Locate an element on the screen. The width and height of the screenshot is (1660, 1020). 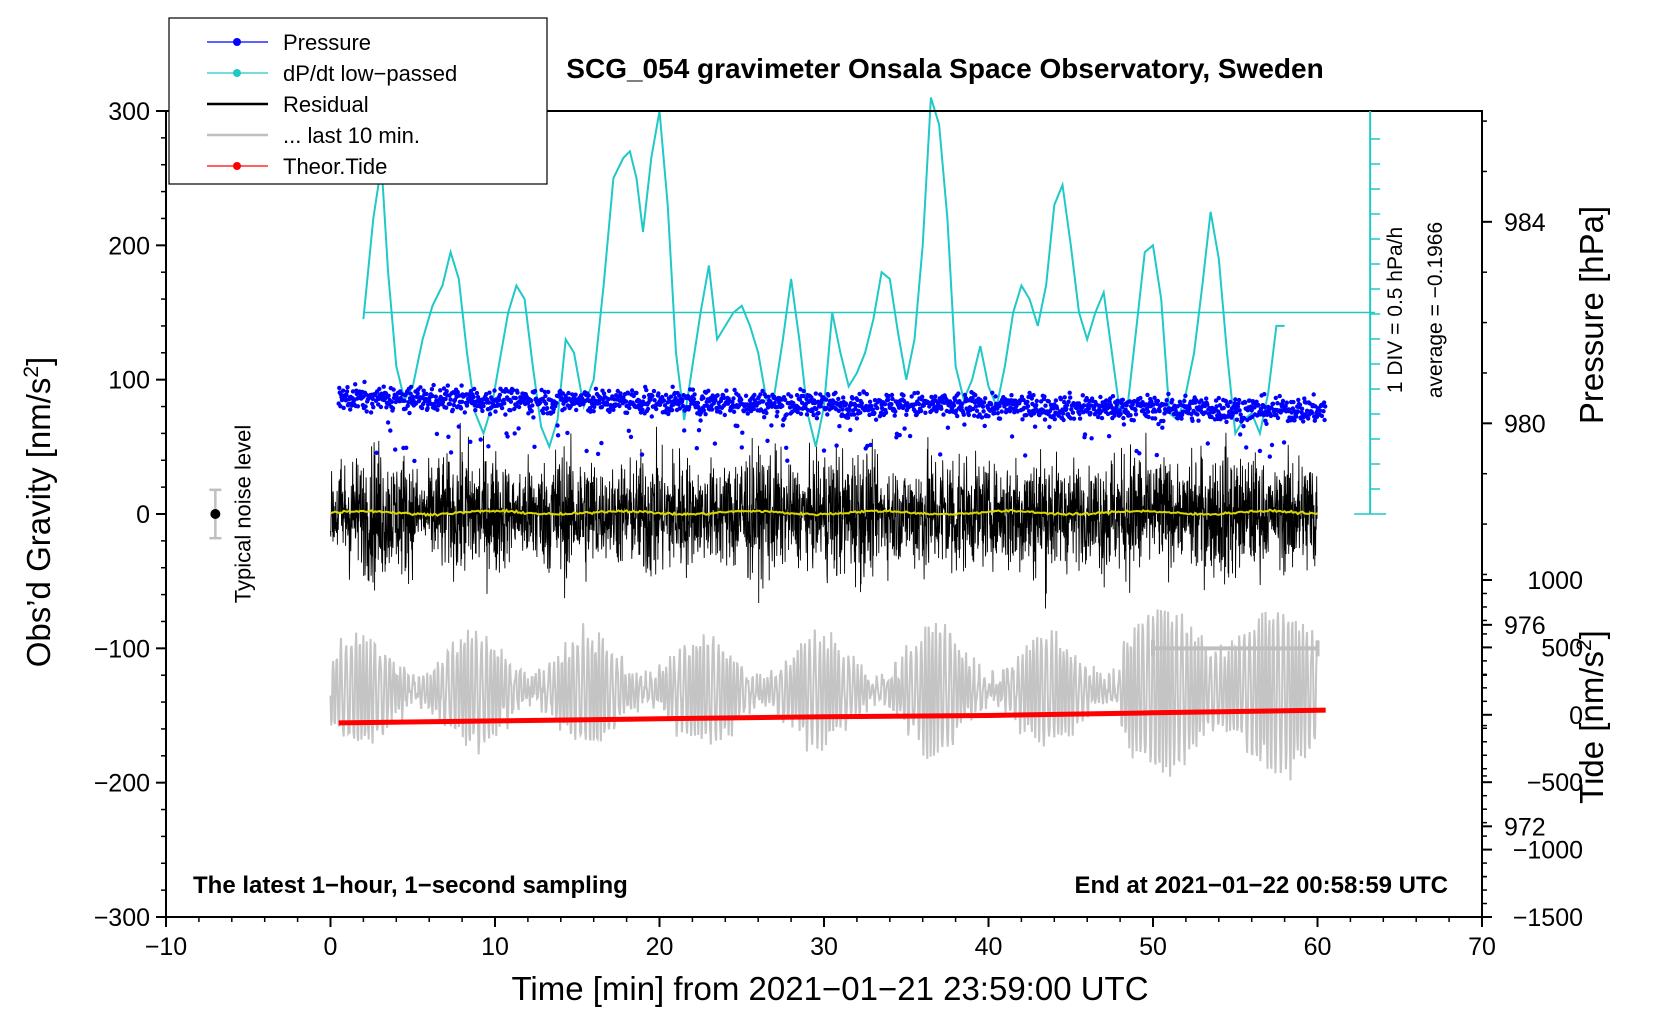
tide-tick-label: −1000 is located at coordinates (1548, 851).